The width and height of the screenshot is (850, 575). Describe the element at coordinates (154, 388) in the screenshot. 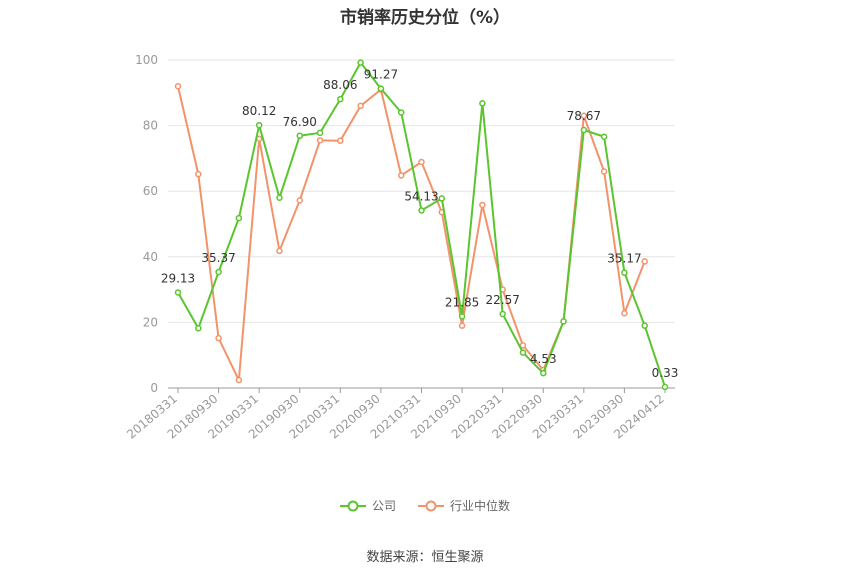

I see `y-tick-label: 0` at that location.